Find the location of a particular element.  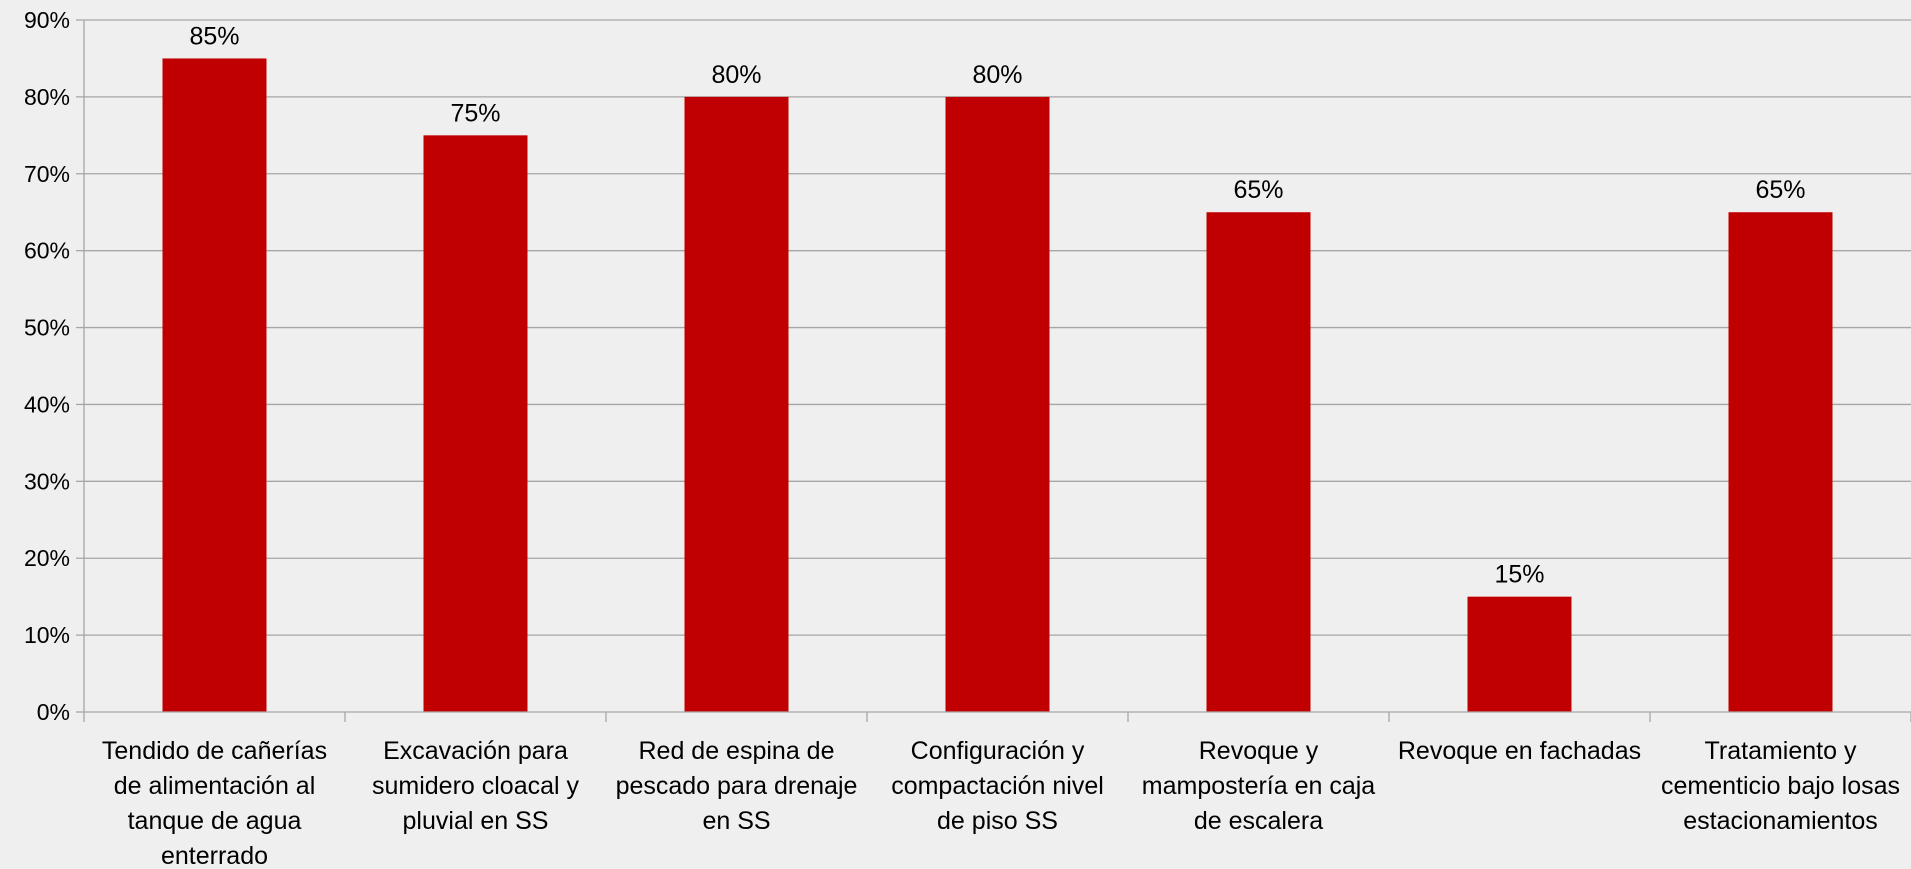

y-tick-label: 40% is located at coordinates (47, 404).